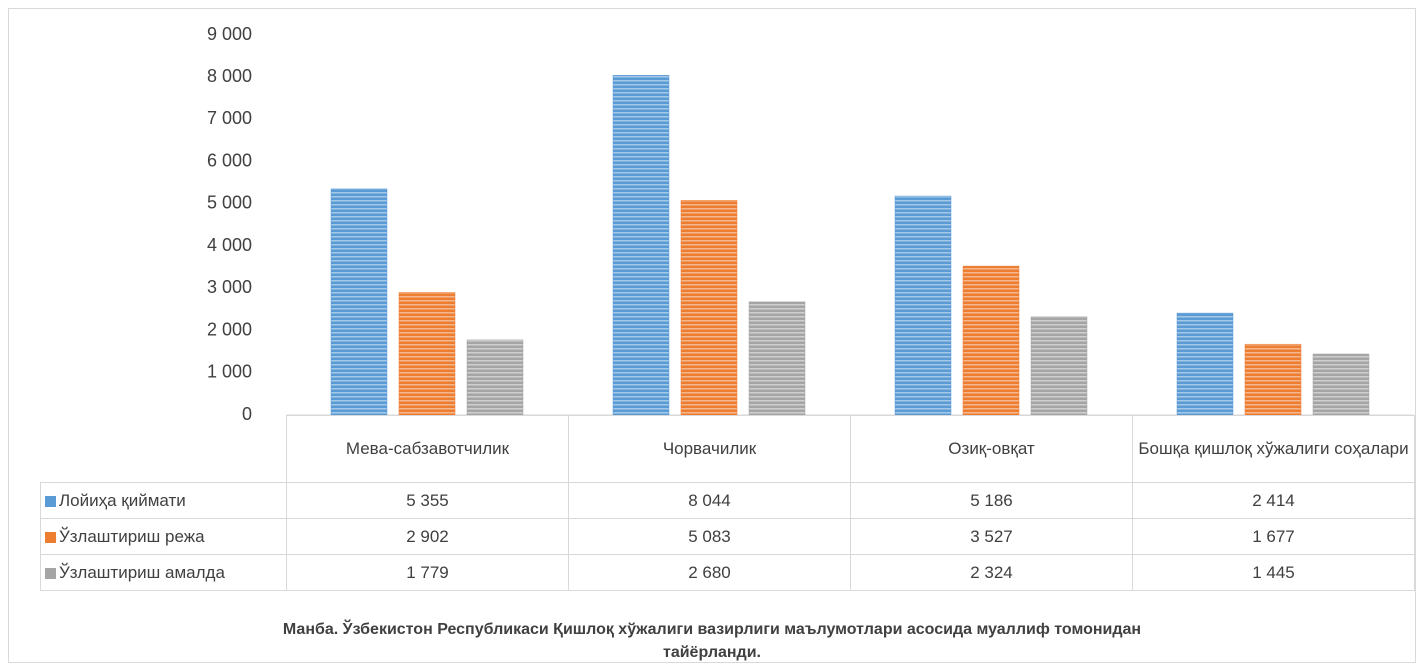 Image resolution: width=1424 pixels, height=671 pixels. What do you see at coordinates (709, 449) in the screenshot?
I see `category-label: Чорвачилик` at bounding box center [709, 449].